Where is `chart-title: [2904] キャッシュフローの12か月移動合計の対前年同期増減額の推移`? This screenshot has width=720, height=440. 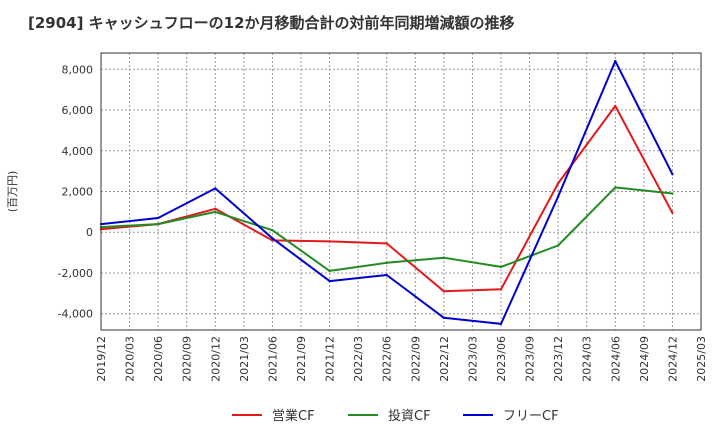
chart-title: [2904] キャッシュフローの12か月移動合計の対前年同期増減額の推移 is located at coordinates (271, 23).